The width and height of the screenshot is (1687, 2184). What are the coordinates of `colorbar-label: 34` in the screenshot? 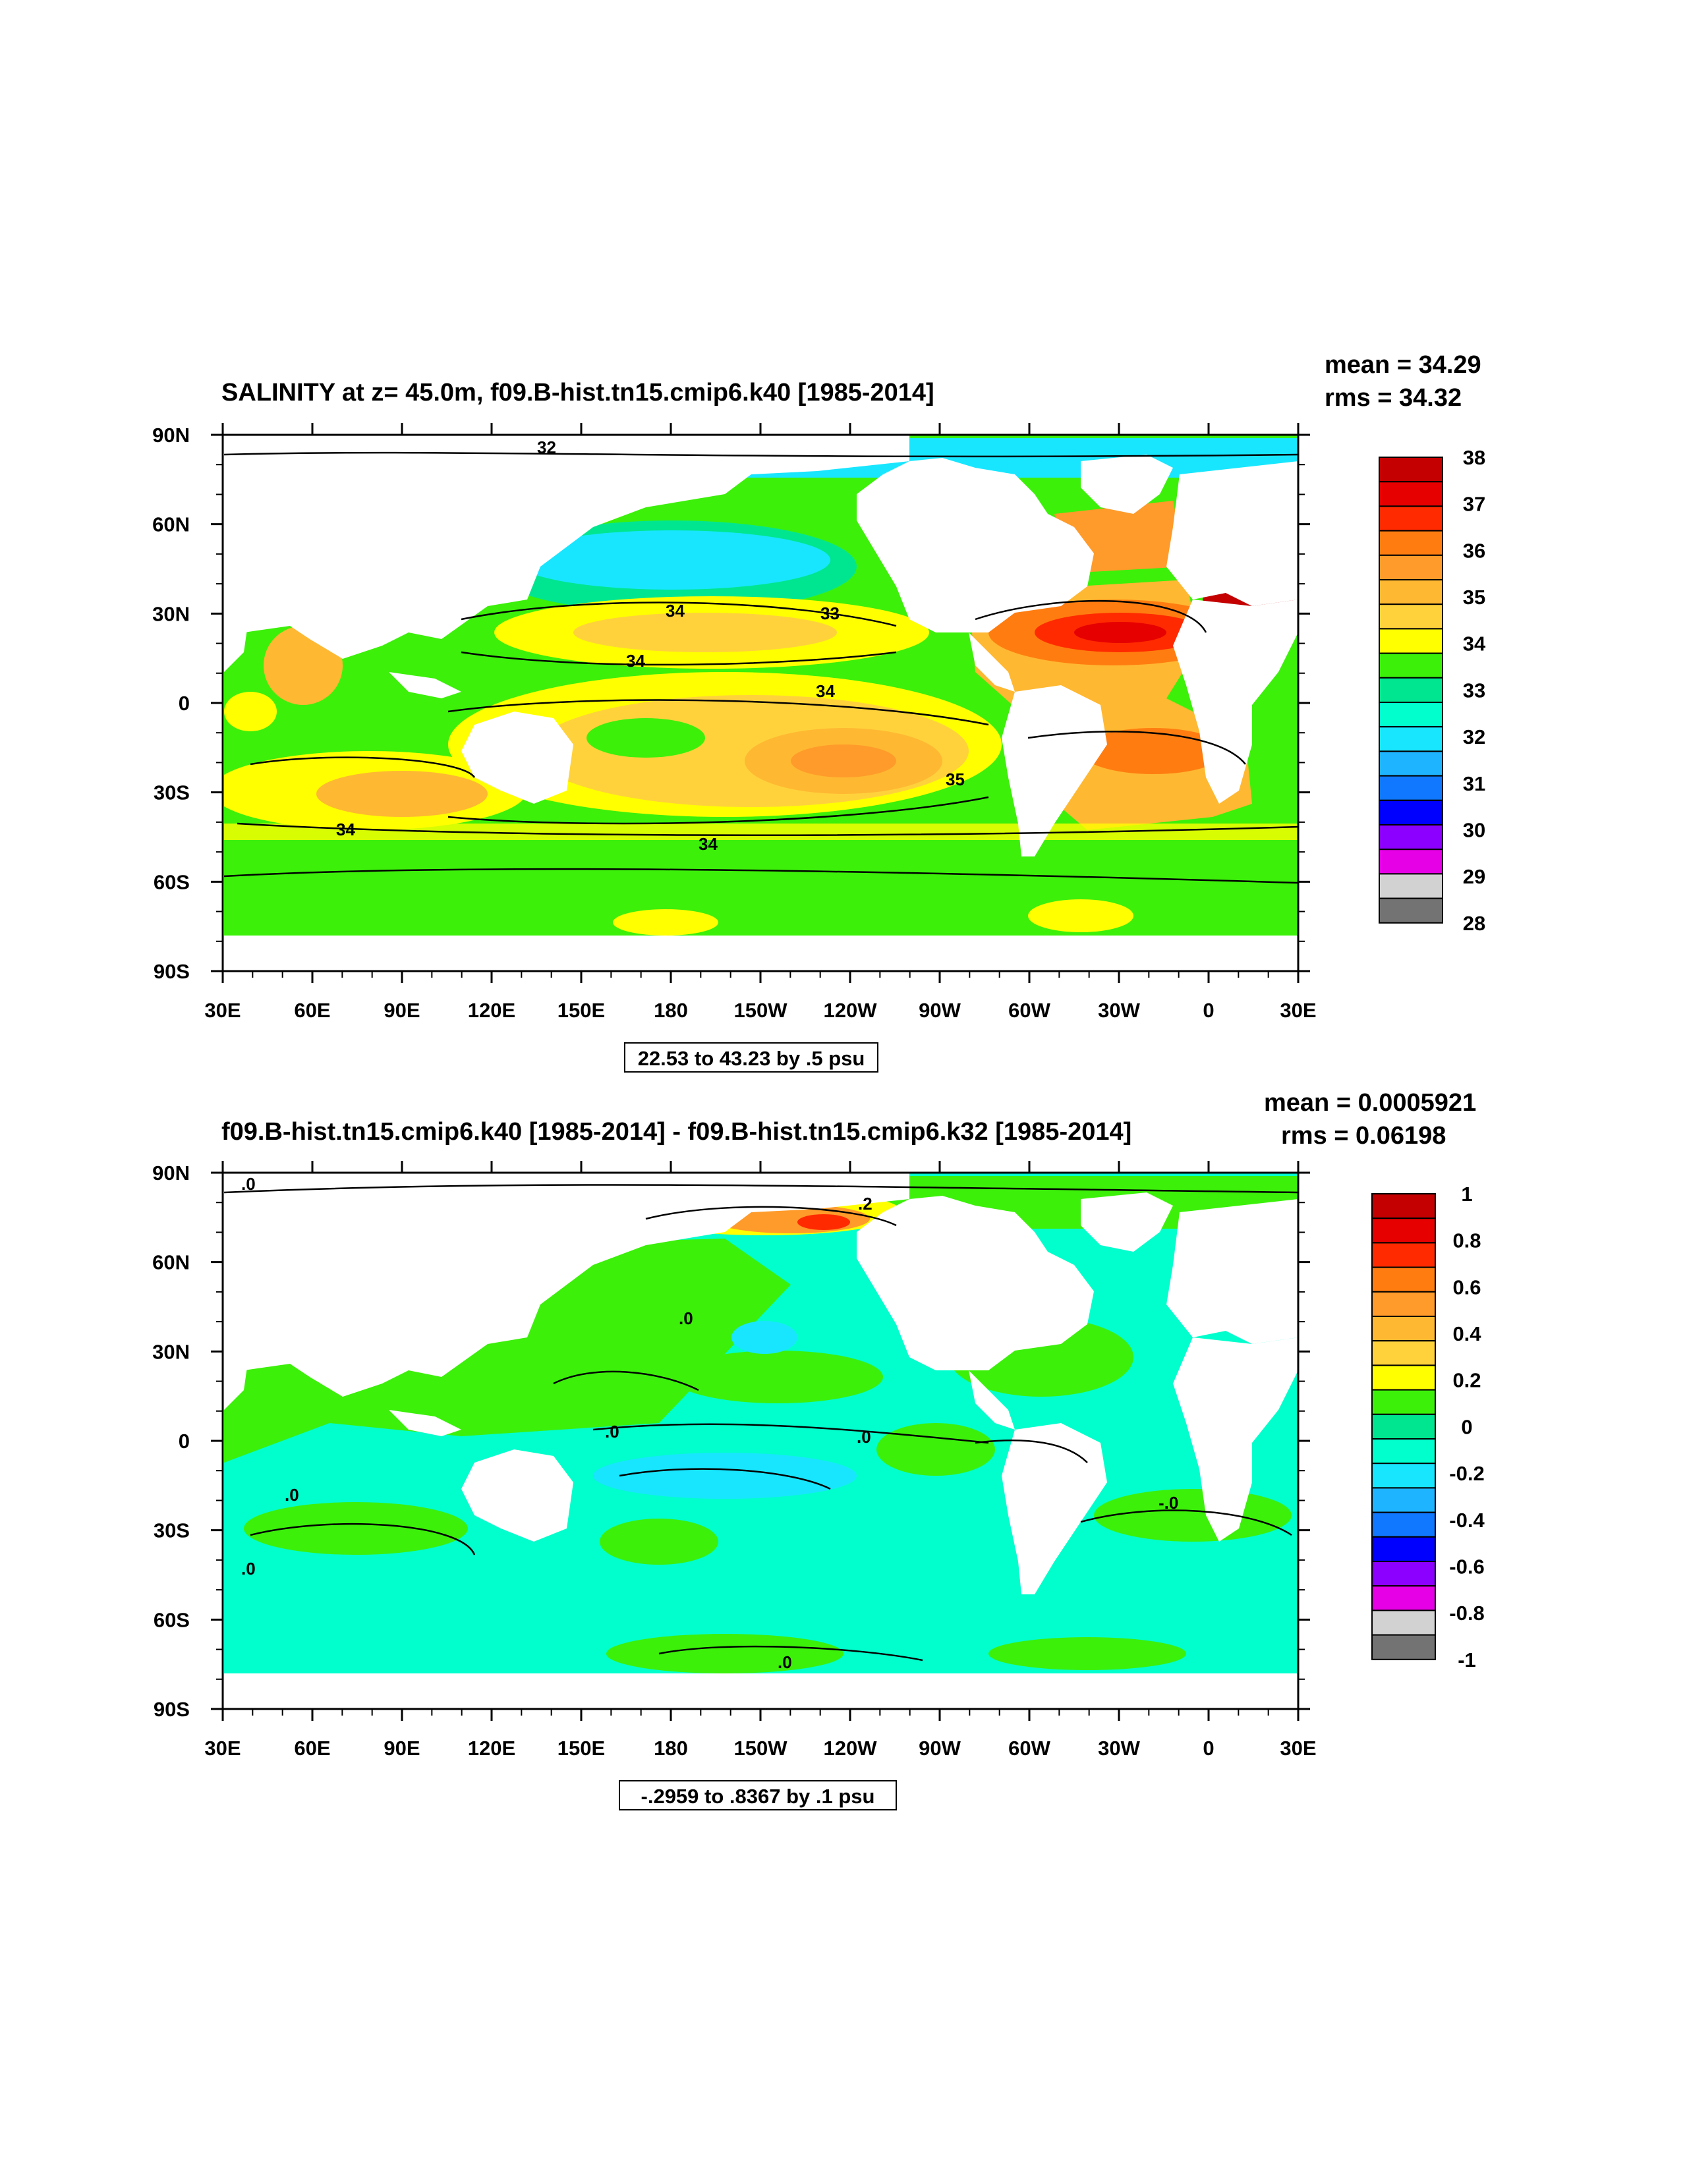 It's located at (1474, 644).